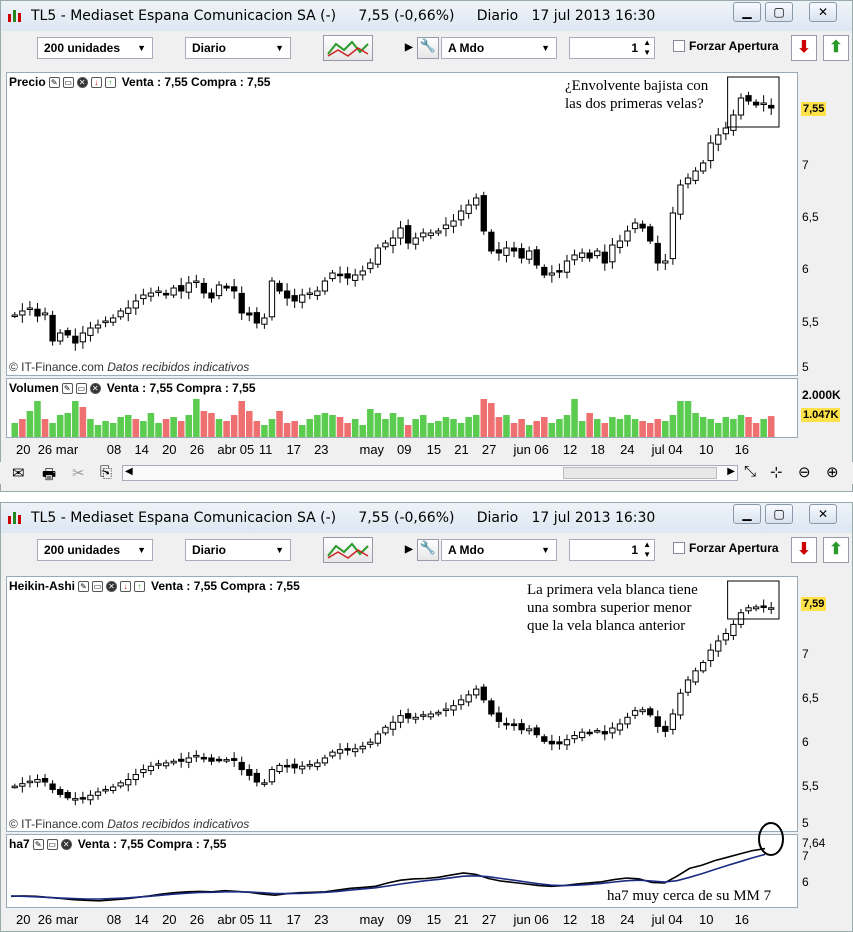 This screenshot has height=932, width=853. I want to click on zoom-out-icon: ⊖, so click(804, 472).